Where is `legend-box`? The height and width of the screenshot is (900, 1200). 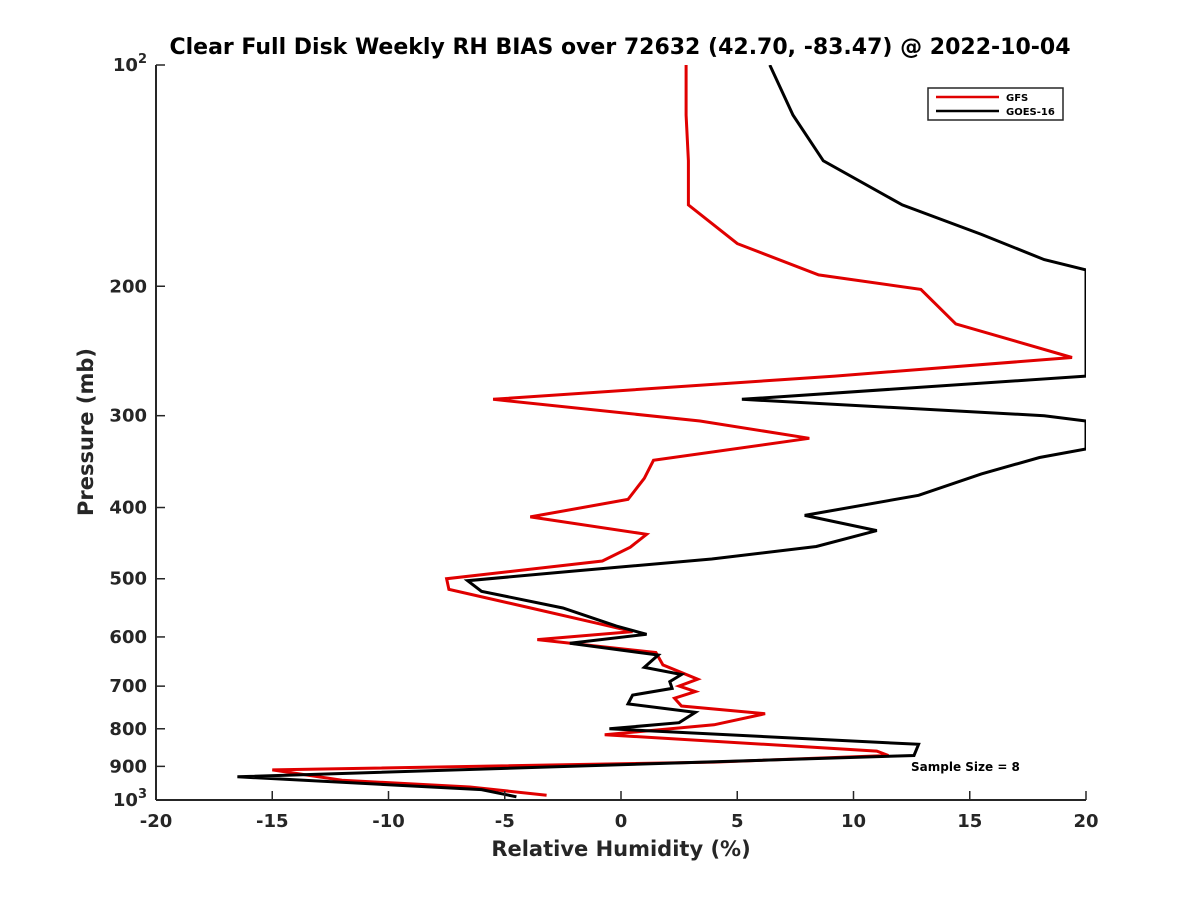 legend-box is located at coordinates (995, 104).